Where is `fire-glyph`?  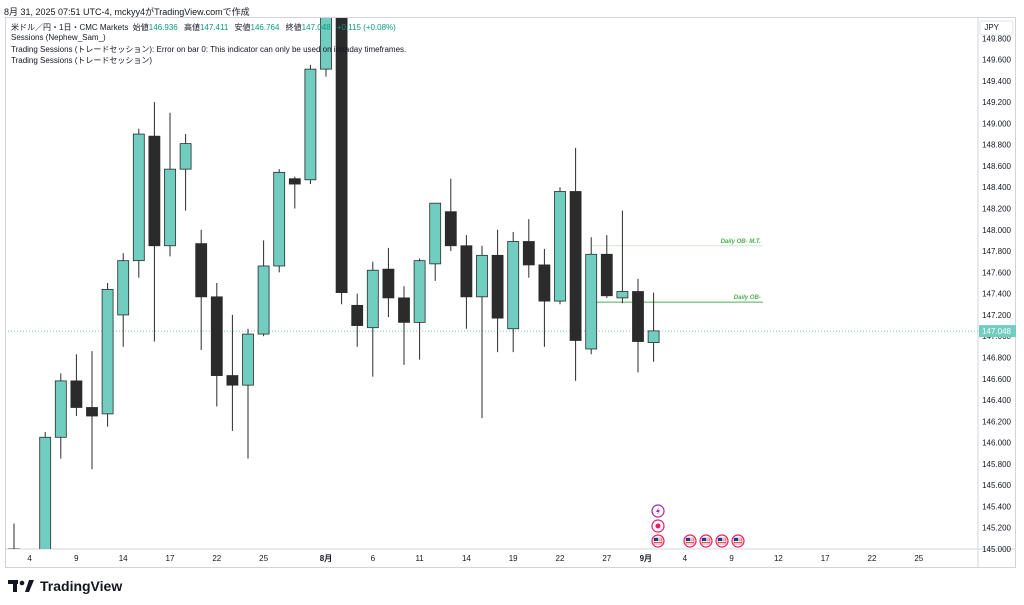 fire-glyph is located at coordinates (658, 526).